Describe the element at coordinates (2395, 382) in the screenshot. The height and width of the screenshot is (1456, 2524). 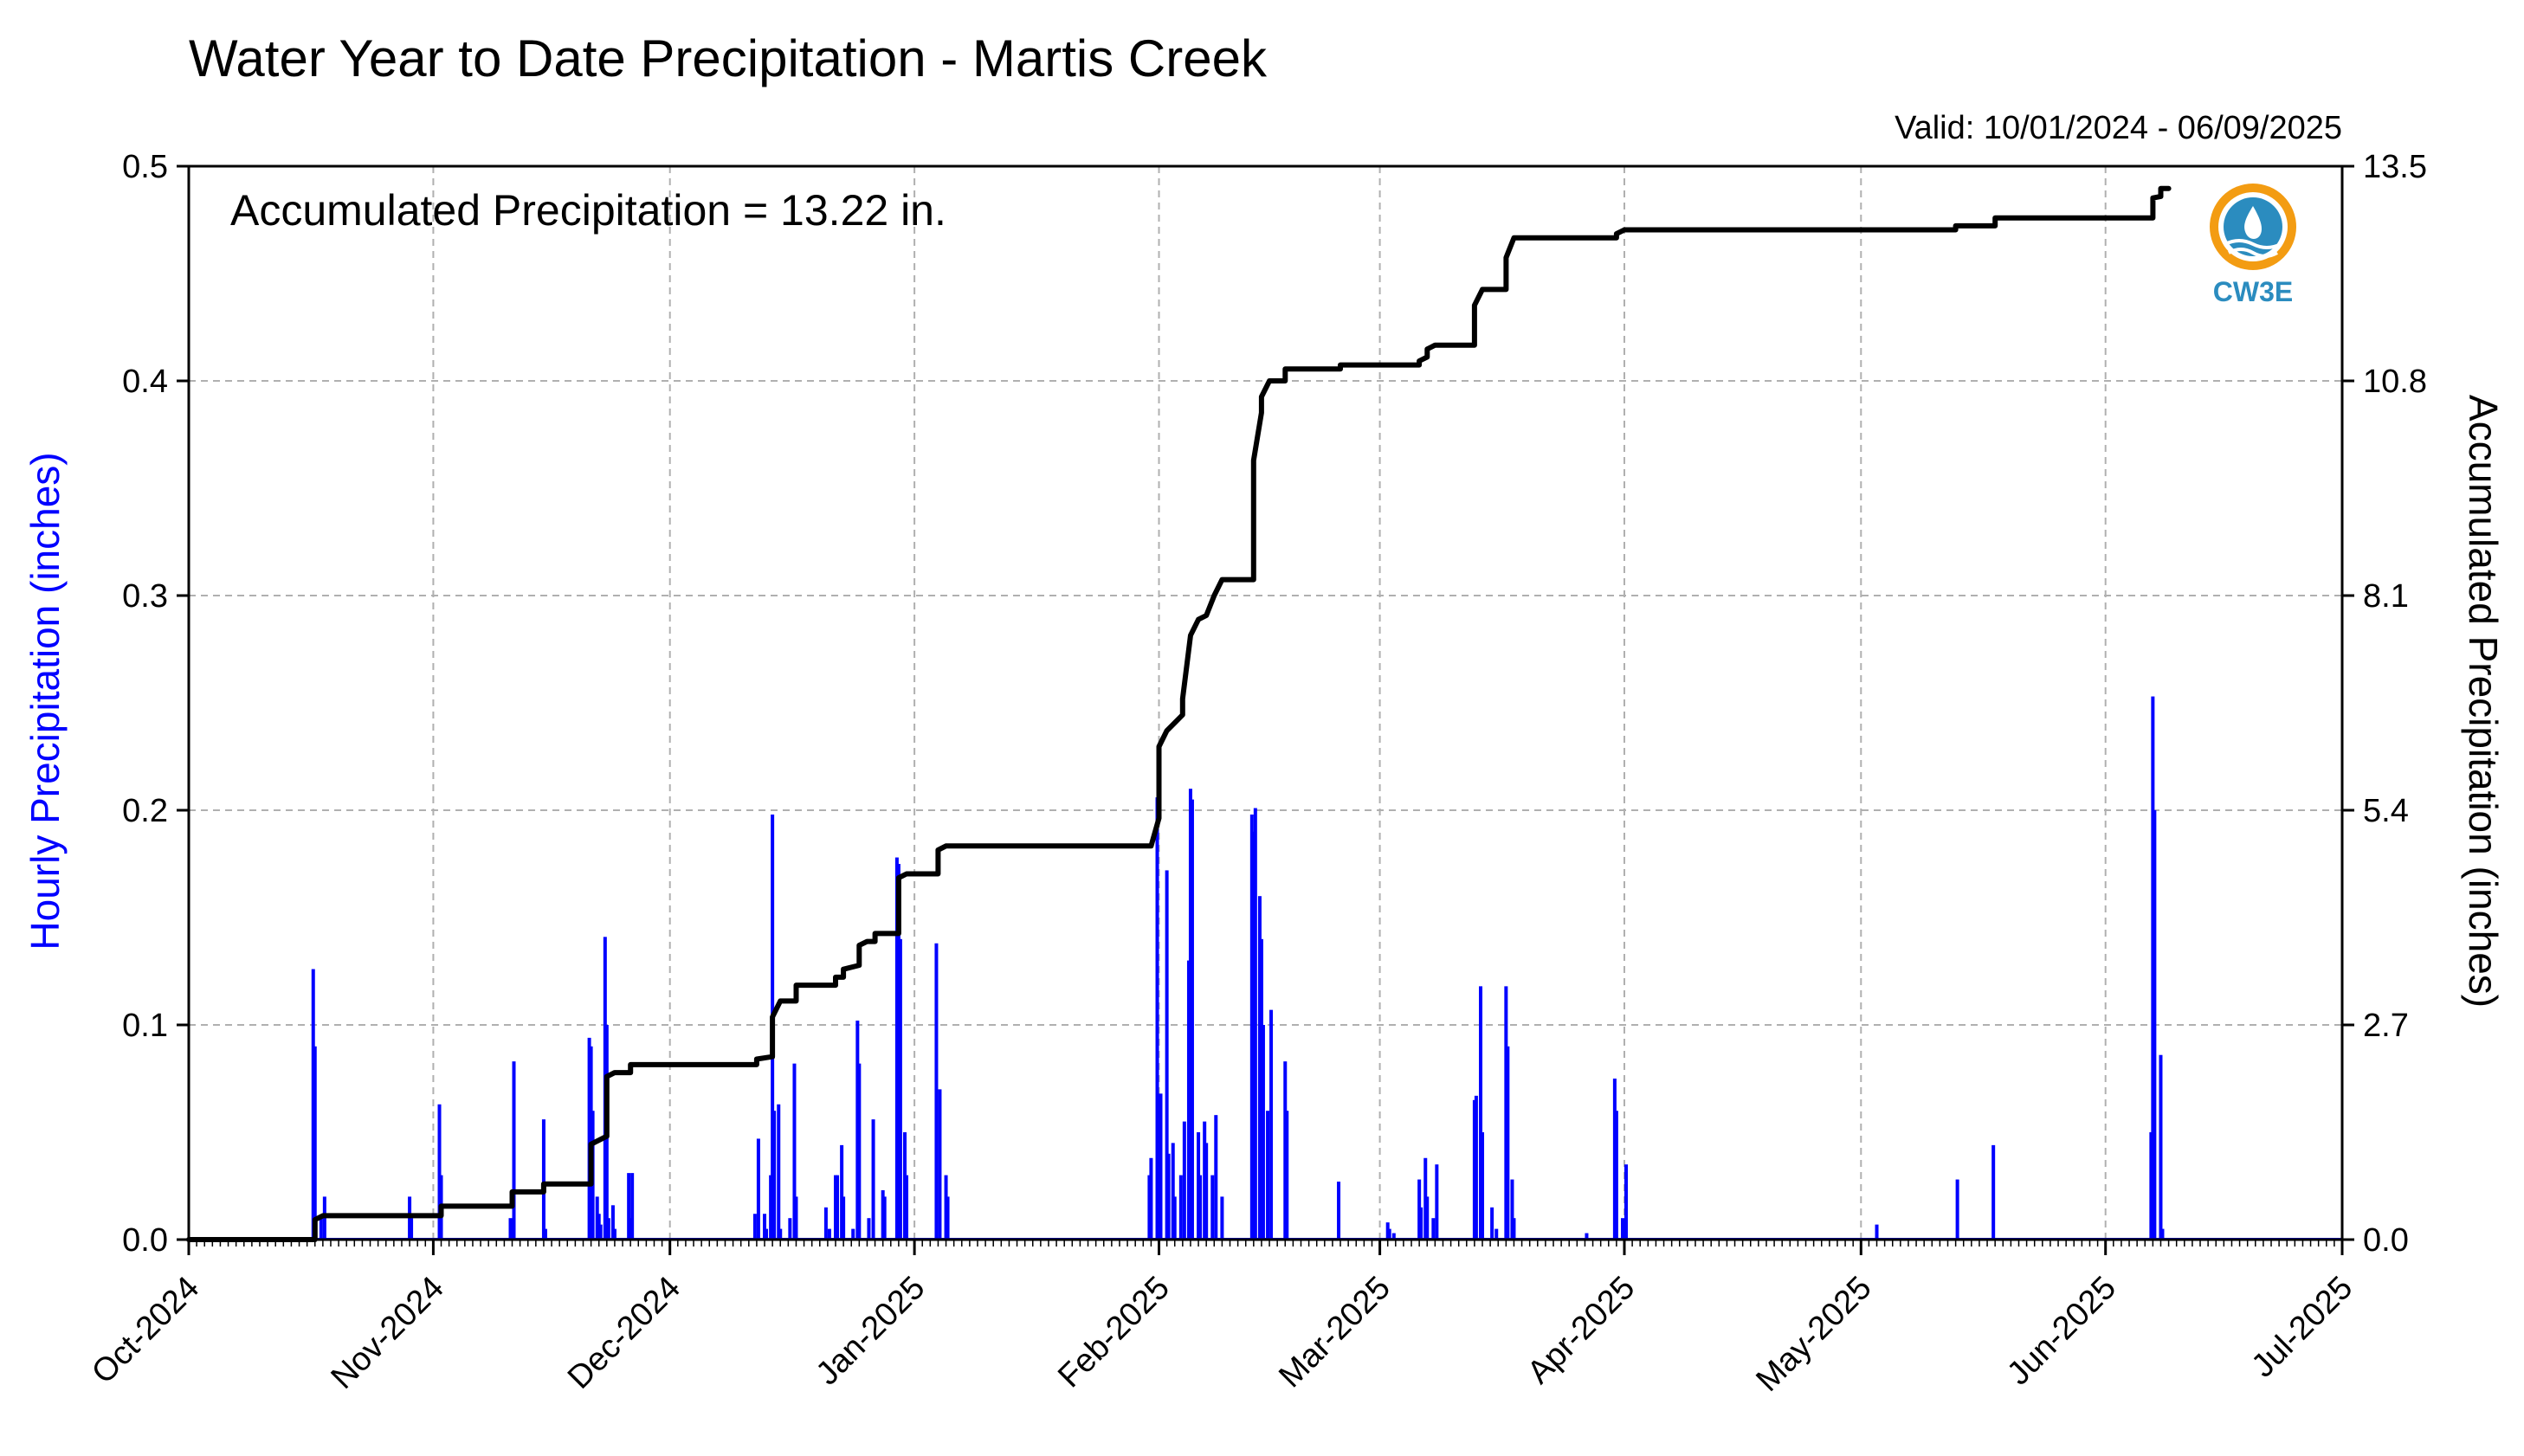
I see `y2-tick-label: 10.8` at that location.